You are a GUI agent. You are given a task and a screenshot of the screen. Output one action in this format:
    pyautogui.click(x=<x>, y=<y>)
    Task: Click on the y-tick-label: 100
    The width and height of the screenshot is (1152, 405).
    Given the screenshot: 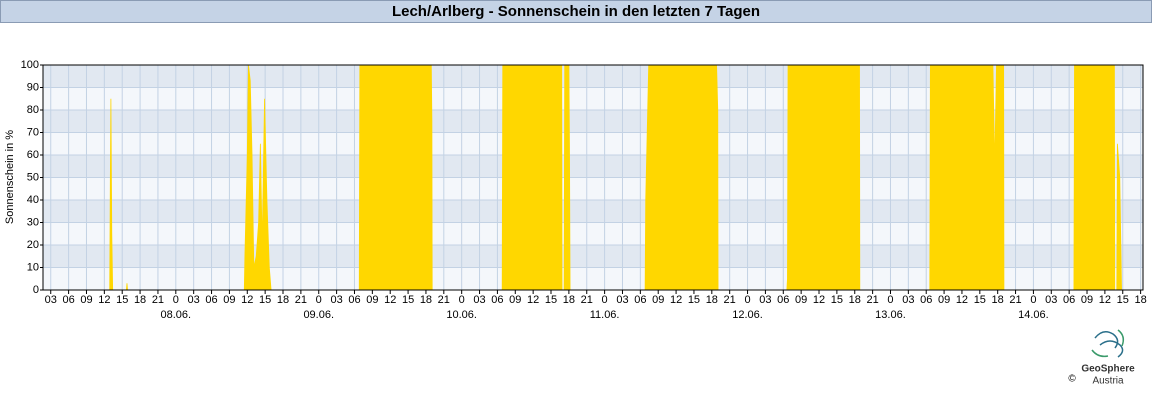 What is the action you would take?
    pyautogui.click(x=30, y=65)
    